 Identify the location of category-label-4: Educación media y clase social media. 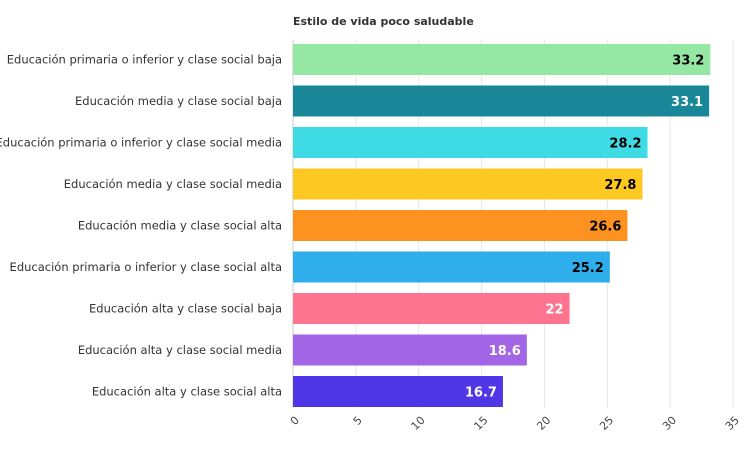
(173, 184).